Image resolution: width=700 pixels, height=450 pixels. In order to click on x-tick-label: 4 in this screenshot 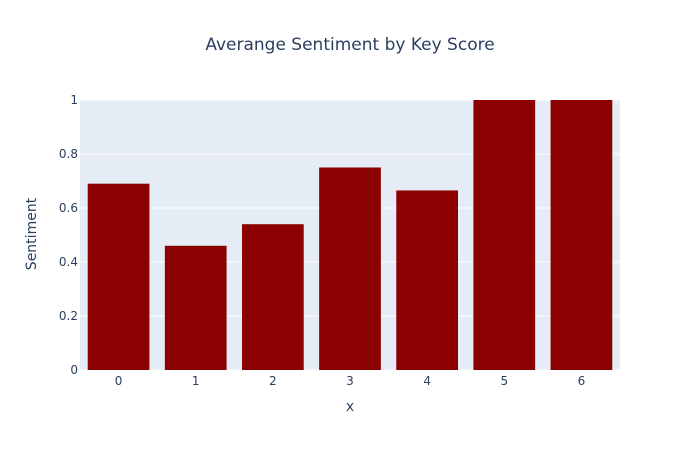, I will do `click(427, 381)`.